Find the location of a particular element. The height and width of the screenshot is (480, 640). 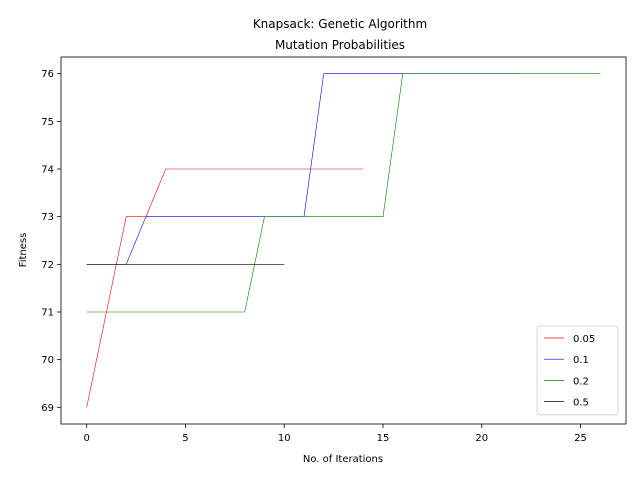

legend-label: 0.5 is located at coordinates (581, 403).